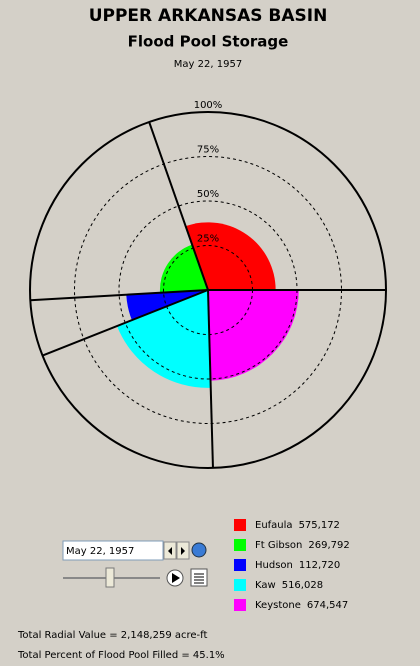 This screenshot has width=420, height=666. I want to click on chart-date: May 22, 1957, so click(208, 64).